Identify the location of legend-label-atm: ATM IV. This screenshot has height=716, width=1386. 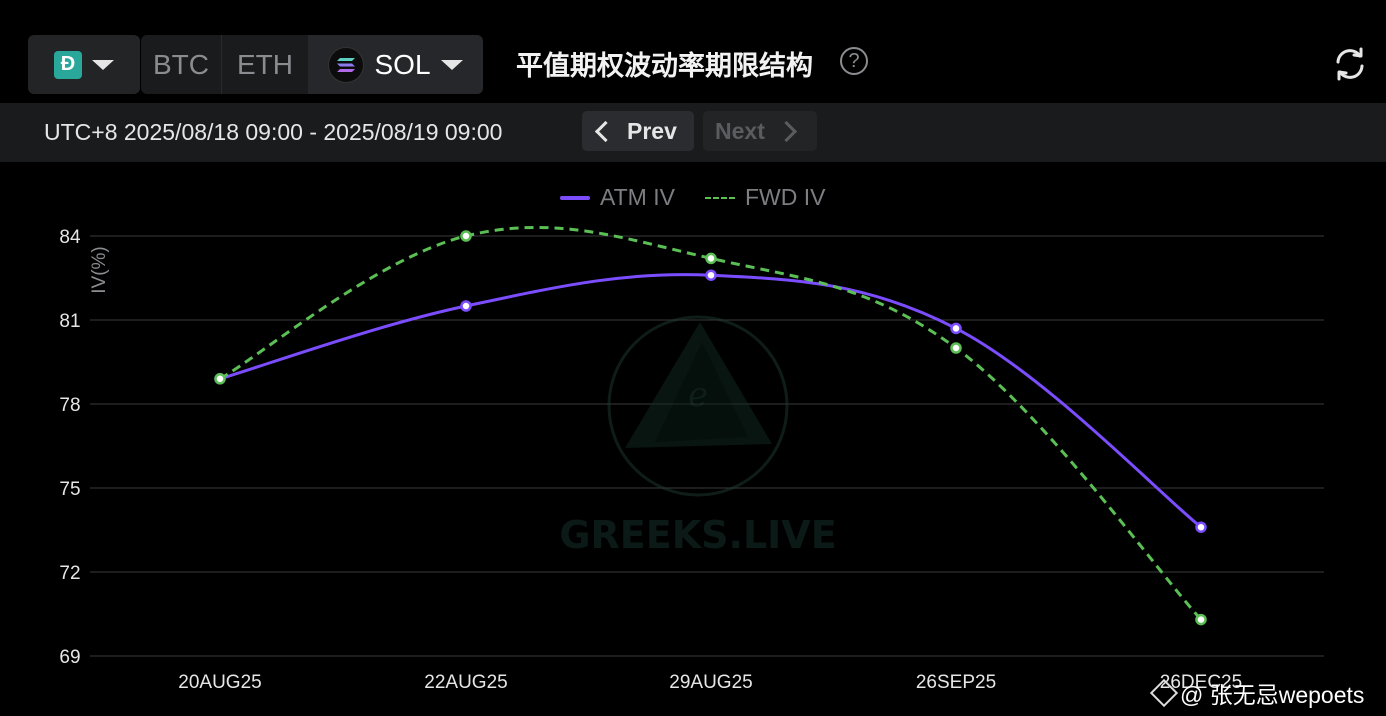
(637, 197).